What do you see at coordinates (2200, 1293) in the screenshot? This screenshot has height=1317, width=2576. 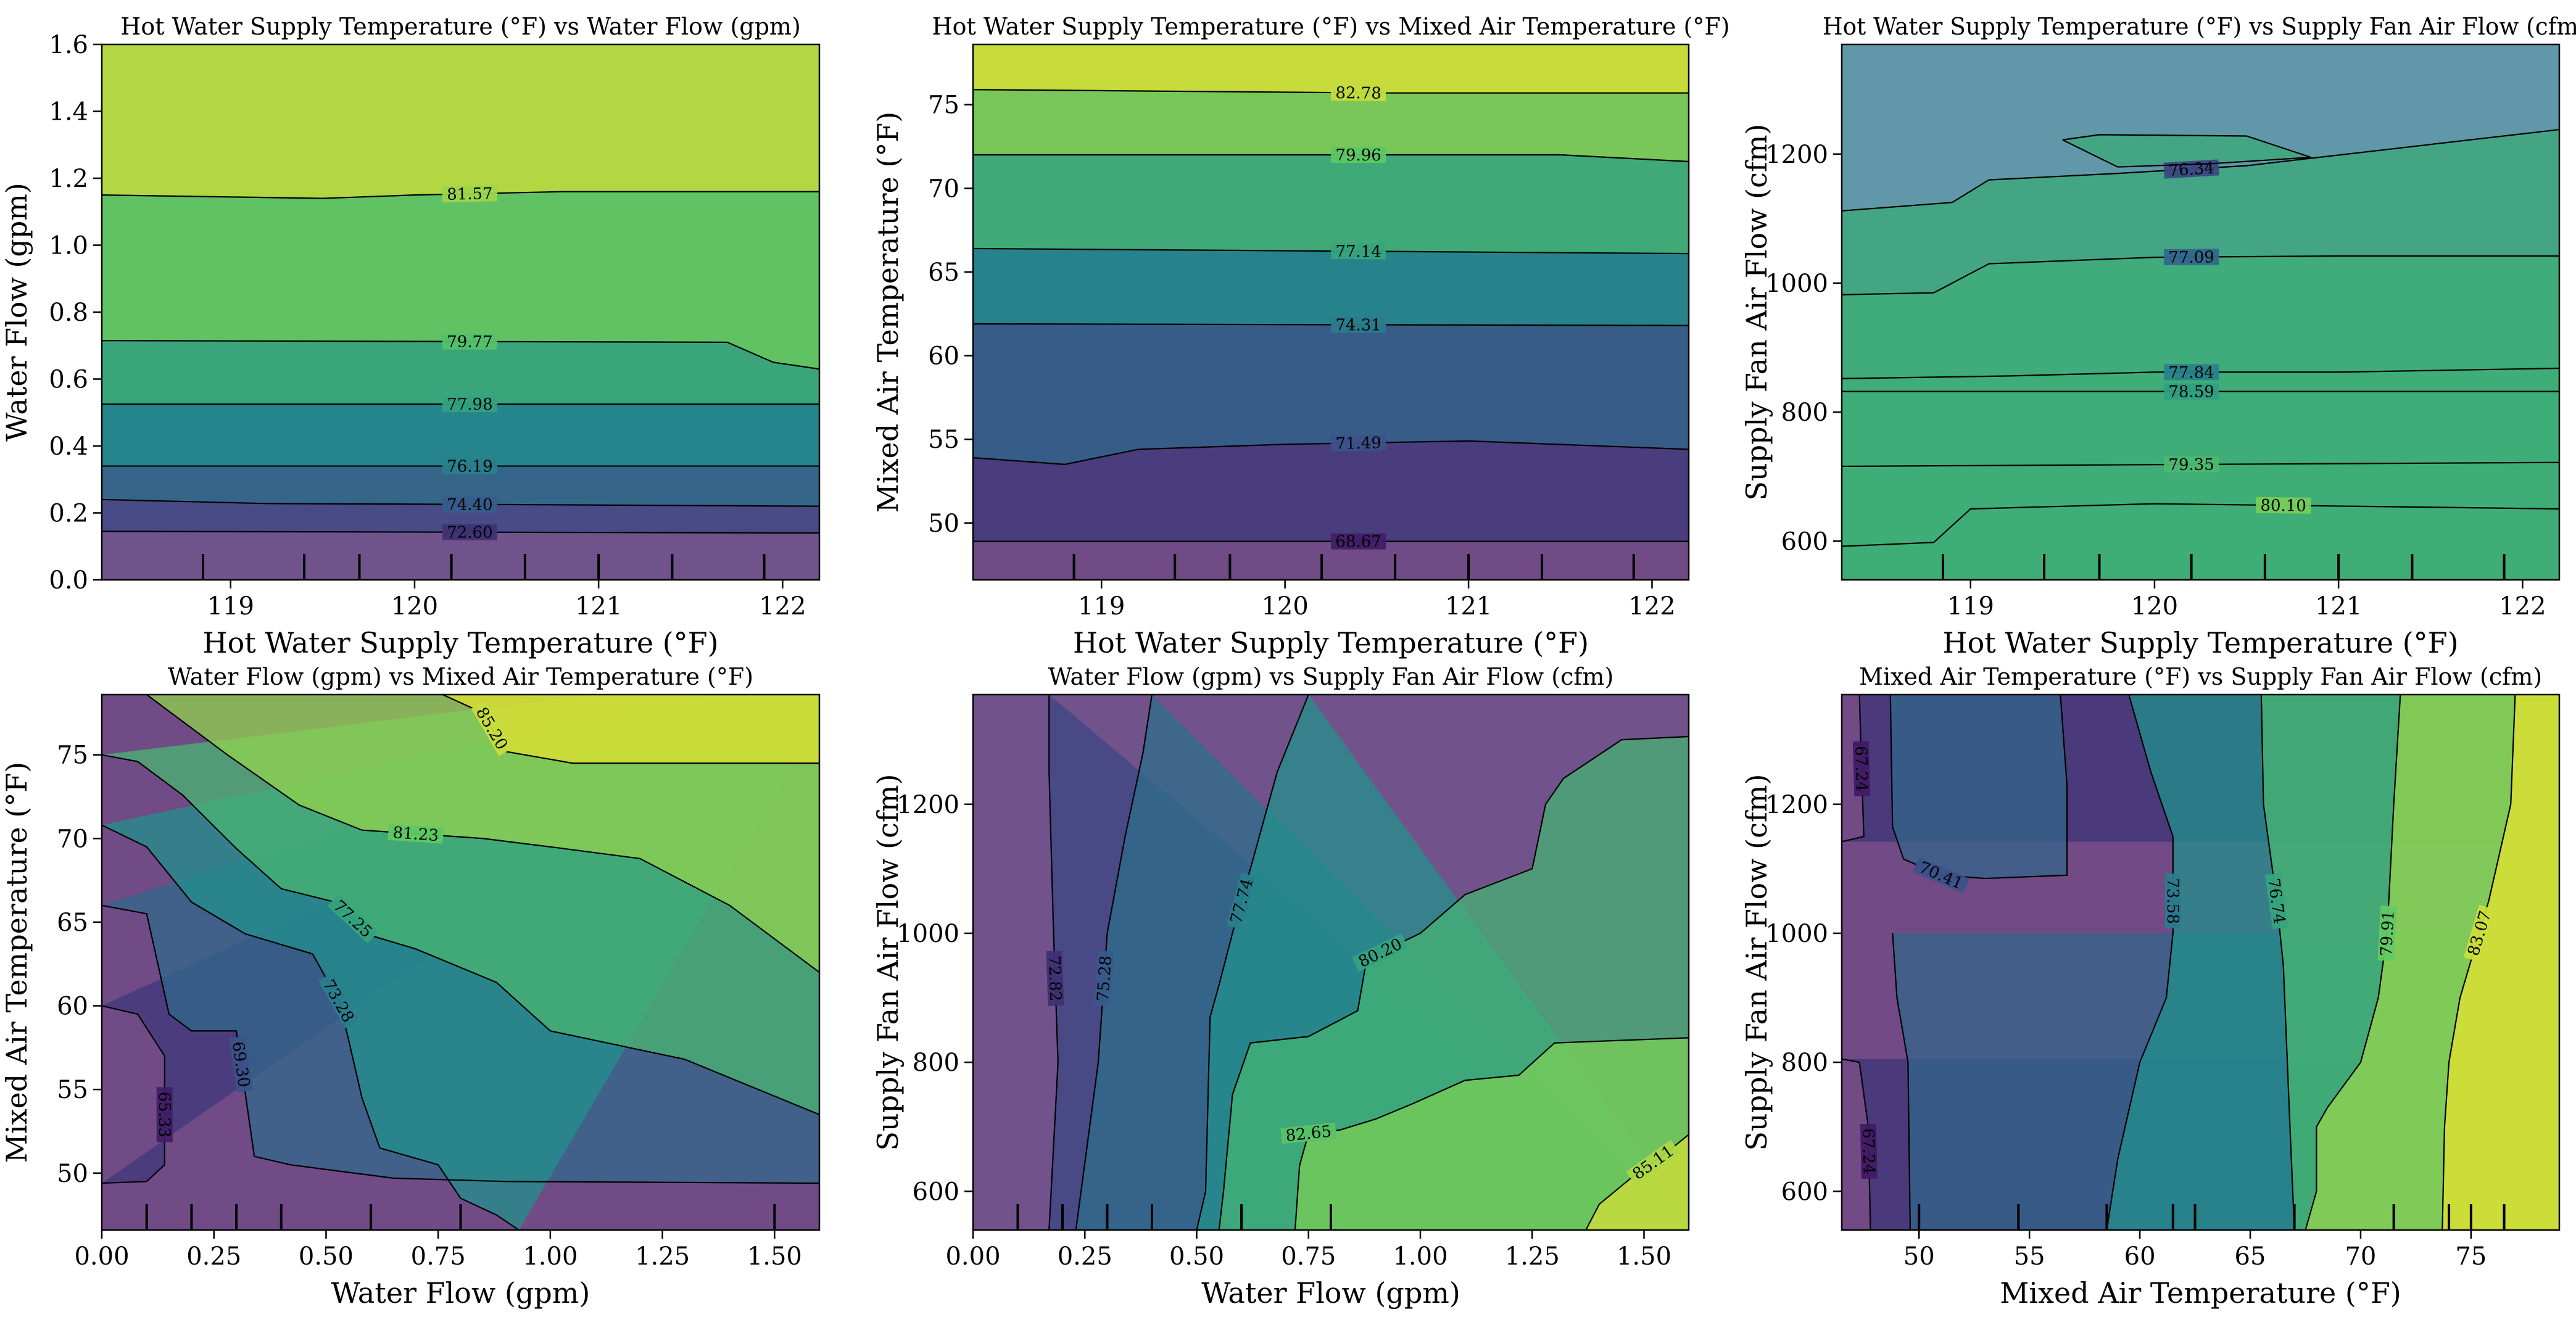 I see `x-axis-label: Mixed Air Temperature (°F)` at bounding box center [2200, 1293].